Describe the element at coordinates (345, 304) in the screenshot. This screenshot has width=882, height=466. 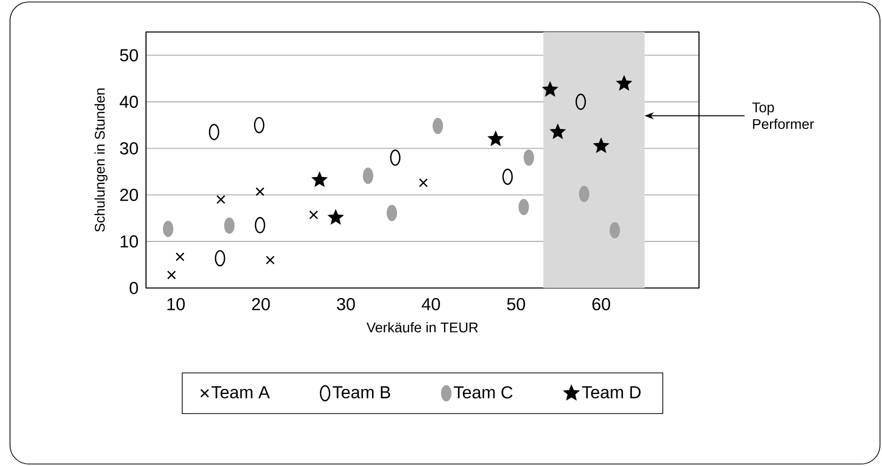
I see `x-tick-label: 30` at that location.